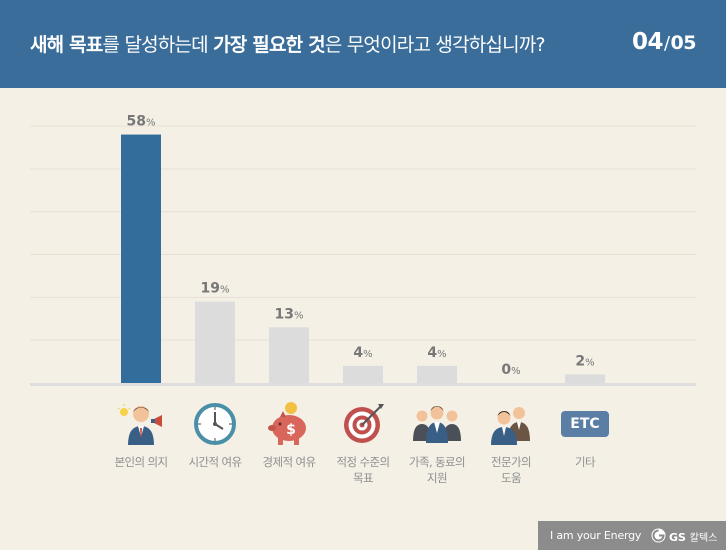  I want to click on value-number: 19, so click(210, 289).